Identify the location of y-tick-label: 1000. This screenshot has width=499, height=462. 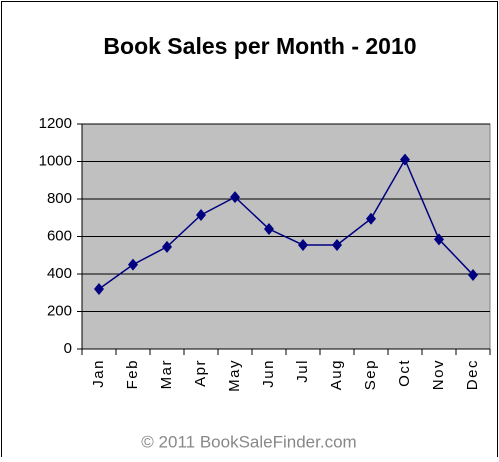
(55, 160).